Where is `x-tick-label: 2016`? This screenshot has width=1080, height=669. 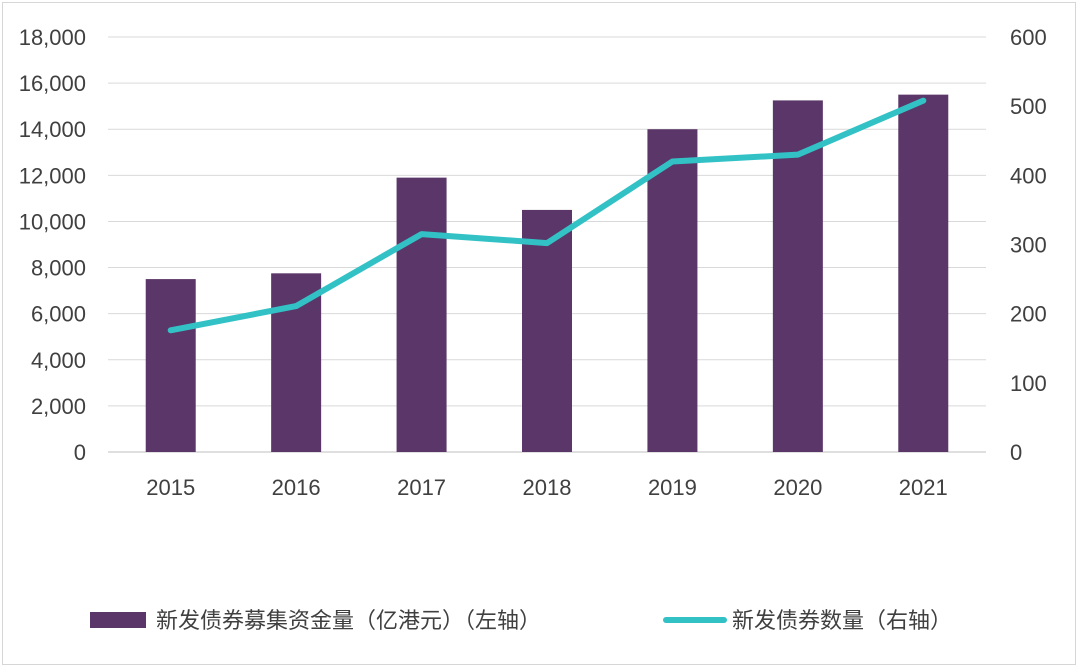
x-tick-label: 2016 is located at coordinates (296, 487).